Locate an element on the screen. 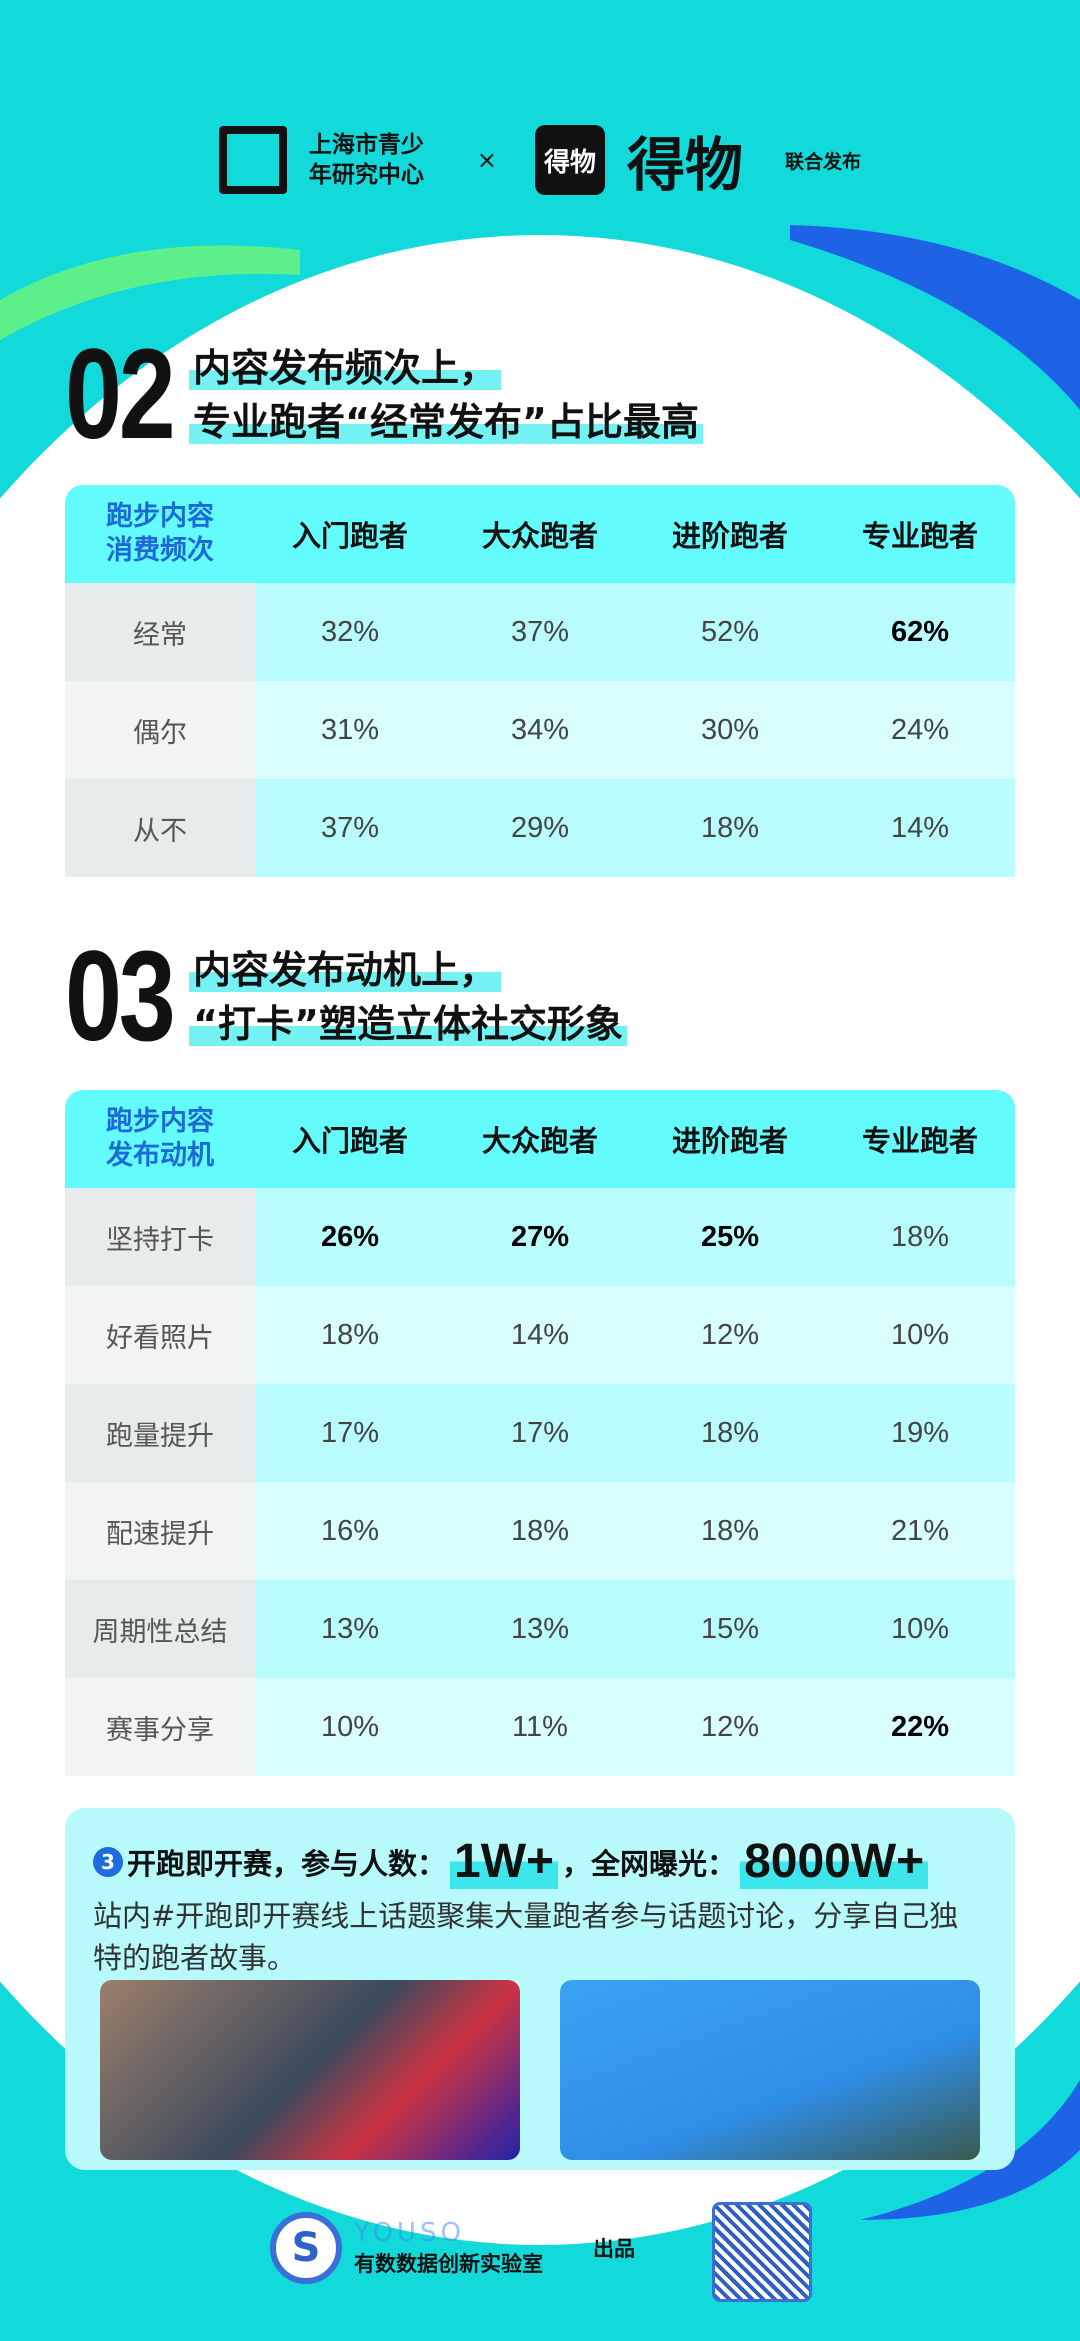 The height and width of the screenshot is (2341, 1080). lab-name: 有数数据创新实验室 is located at coordinates (448, 2264).